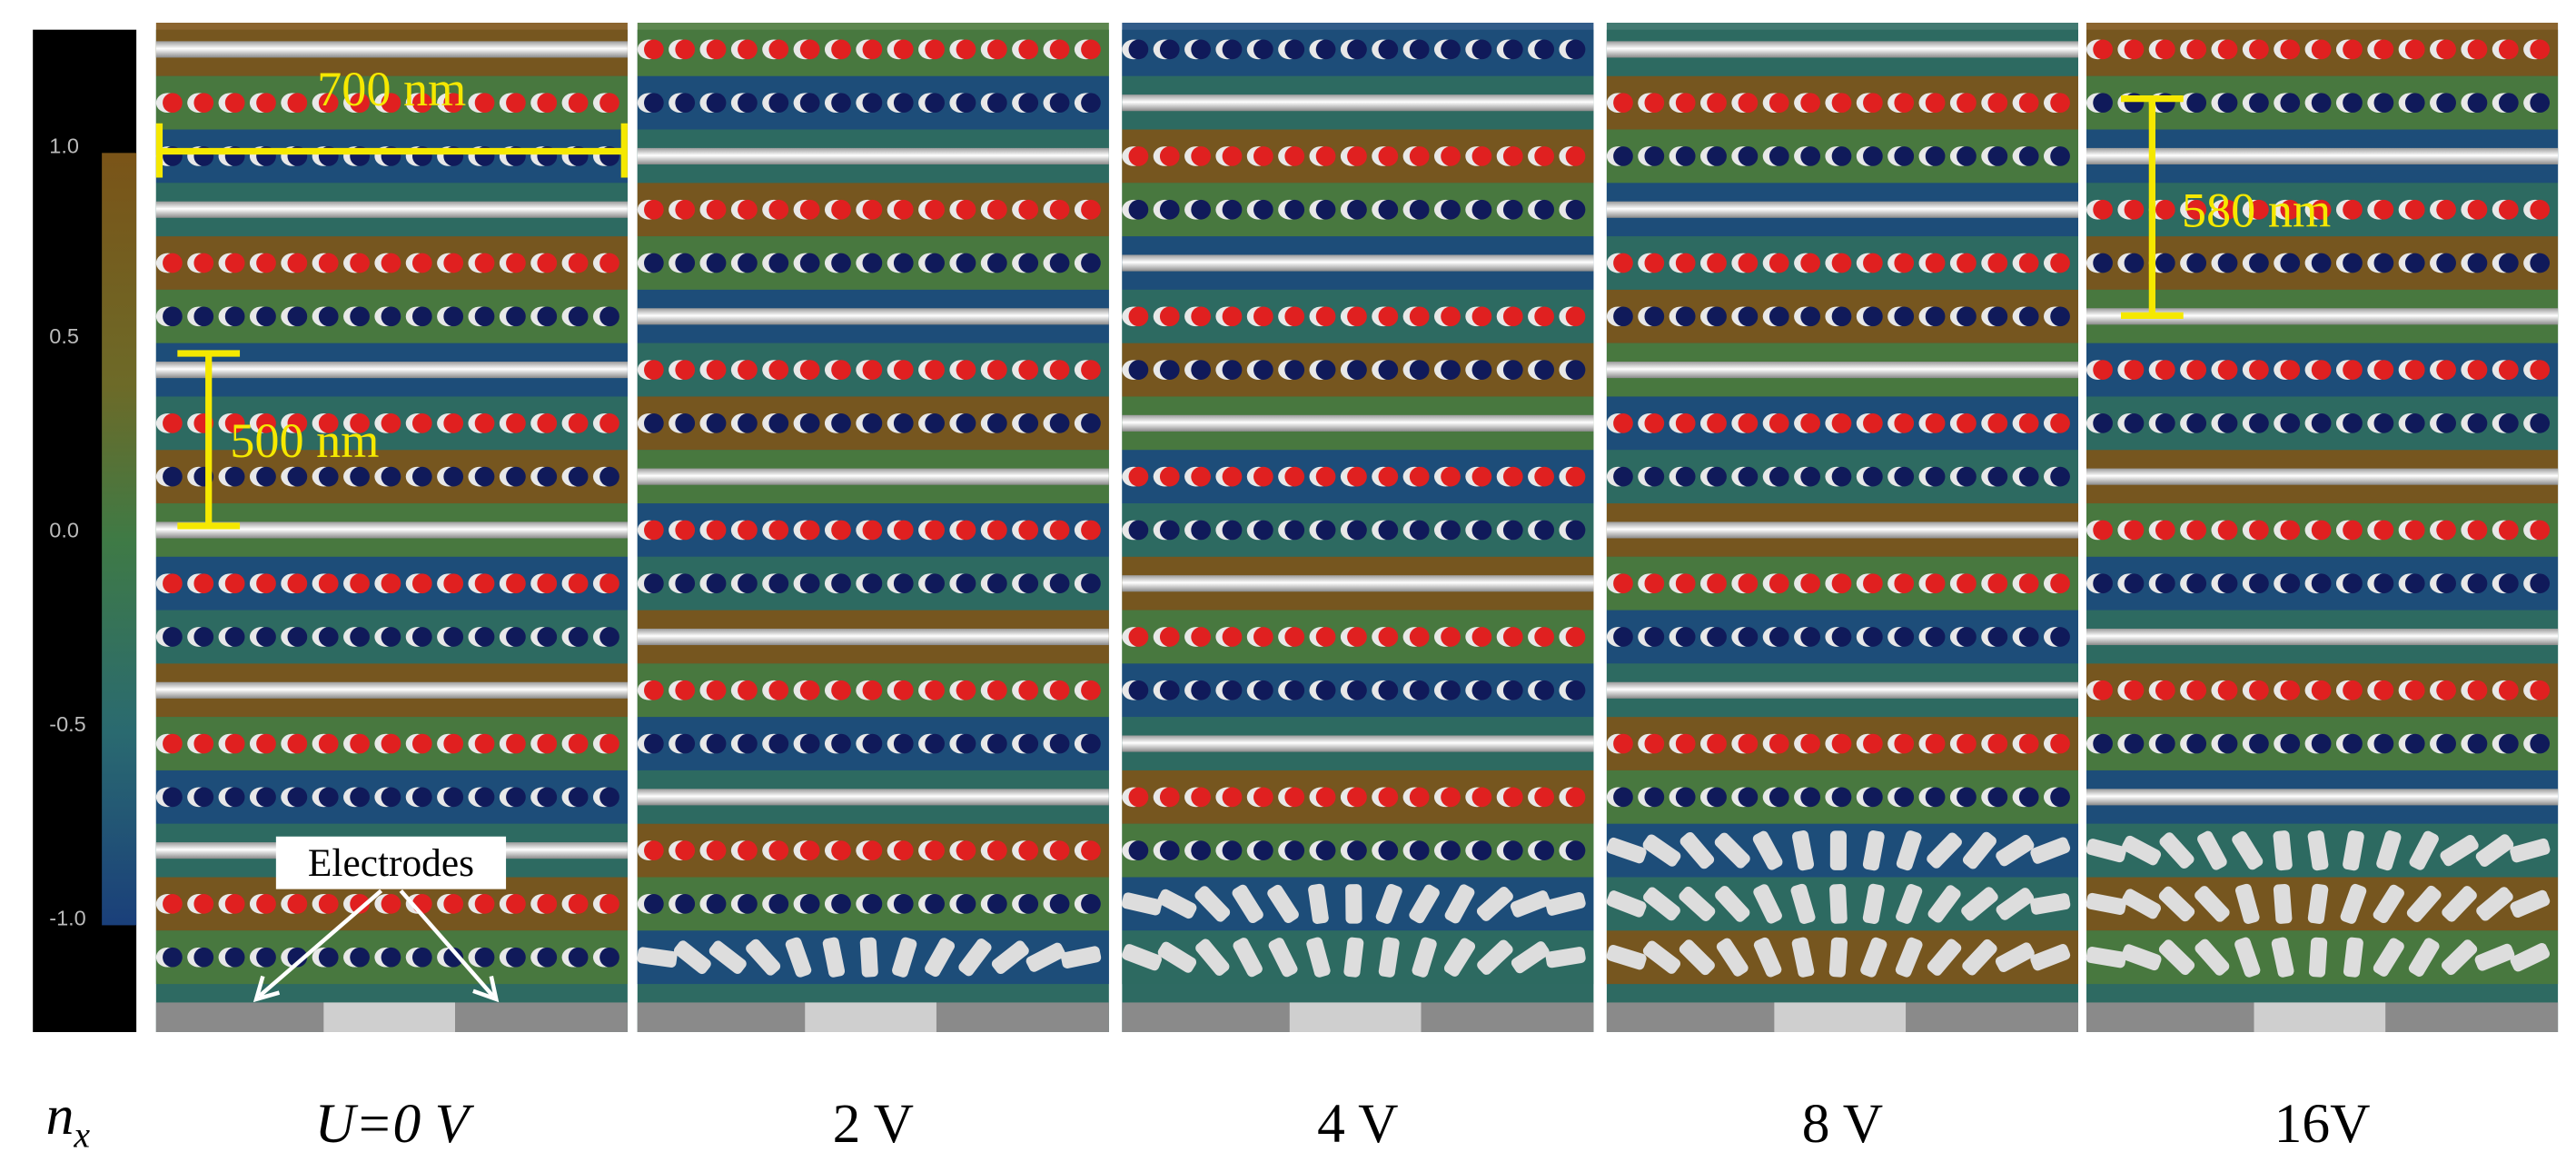 The height and width of the screenshot is (1162, 2576). I want to click on panel-label: U=0 V, so click(395, 1124).